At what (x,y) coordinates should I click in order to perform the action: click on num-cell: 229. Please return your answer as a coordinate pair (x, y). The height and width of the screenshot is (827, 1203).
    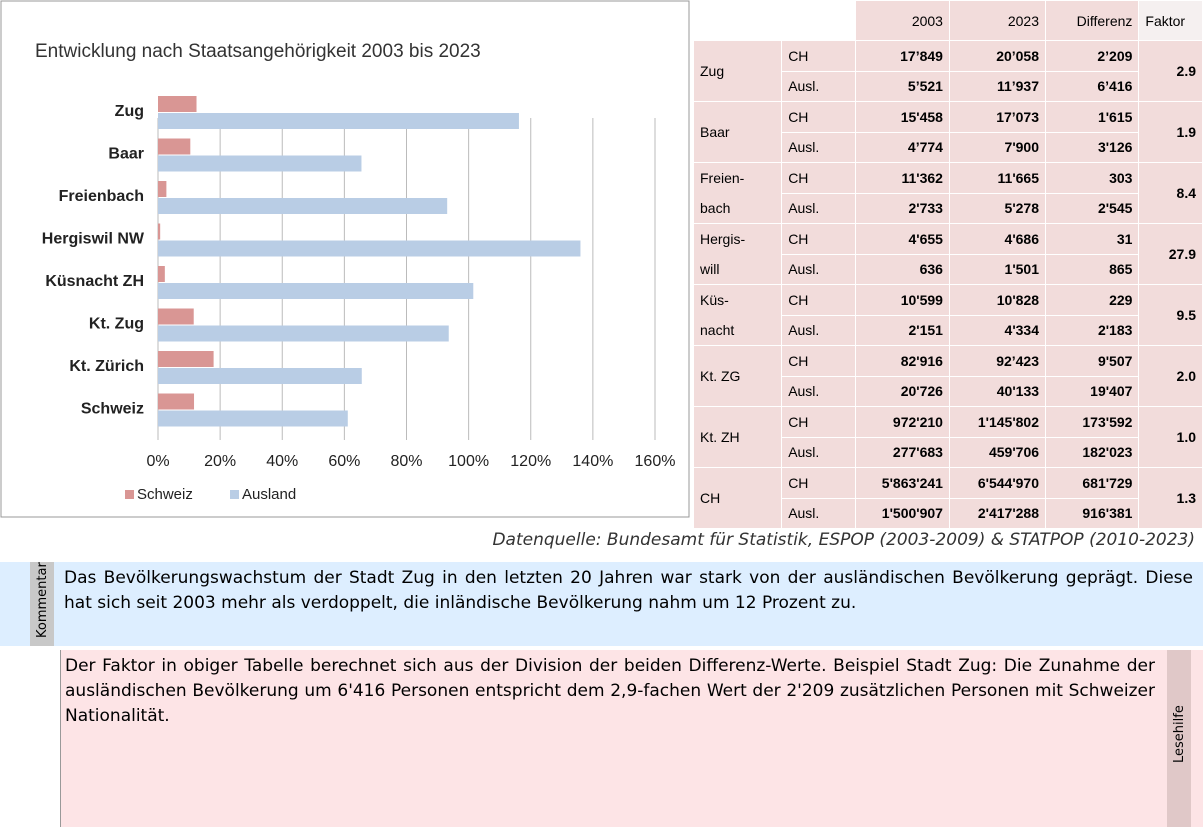
    Looking at the image, I should click on (1092, 300).